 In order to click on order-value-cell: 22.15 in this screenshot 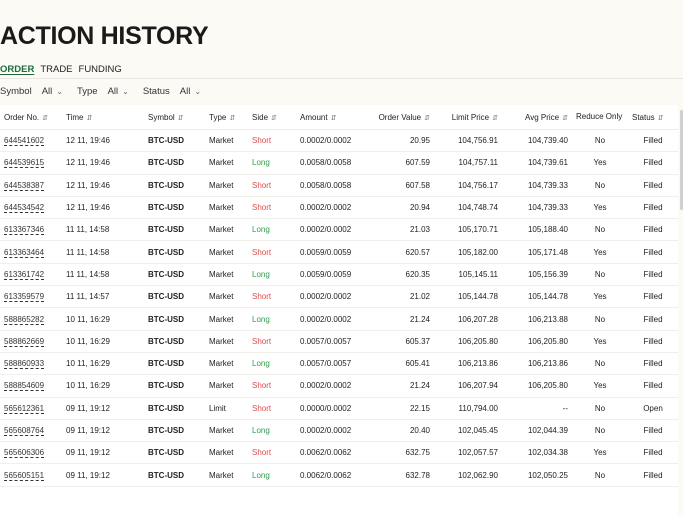, I will do `click(403, 408)`.